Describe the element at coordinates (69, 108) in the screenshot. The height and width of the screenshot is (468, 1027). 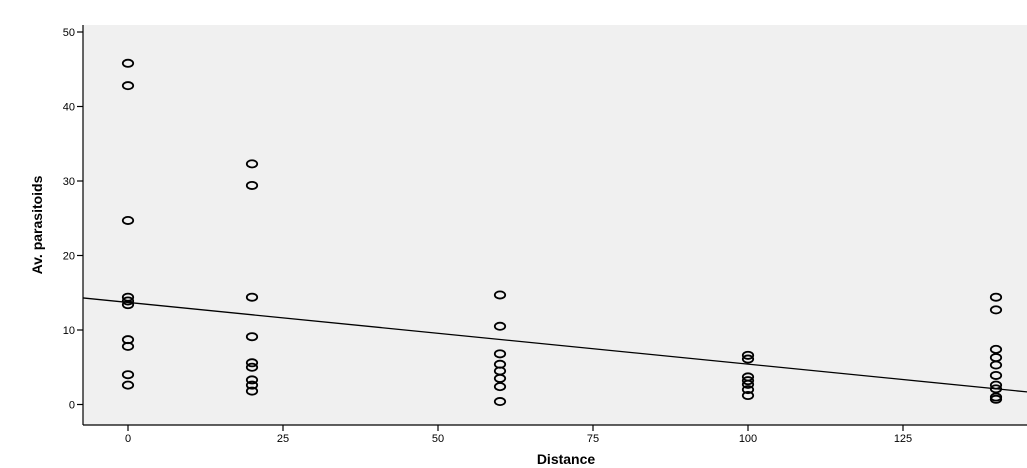
I see `y-tick-label: 40` at that location.